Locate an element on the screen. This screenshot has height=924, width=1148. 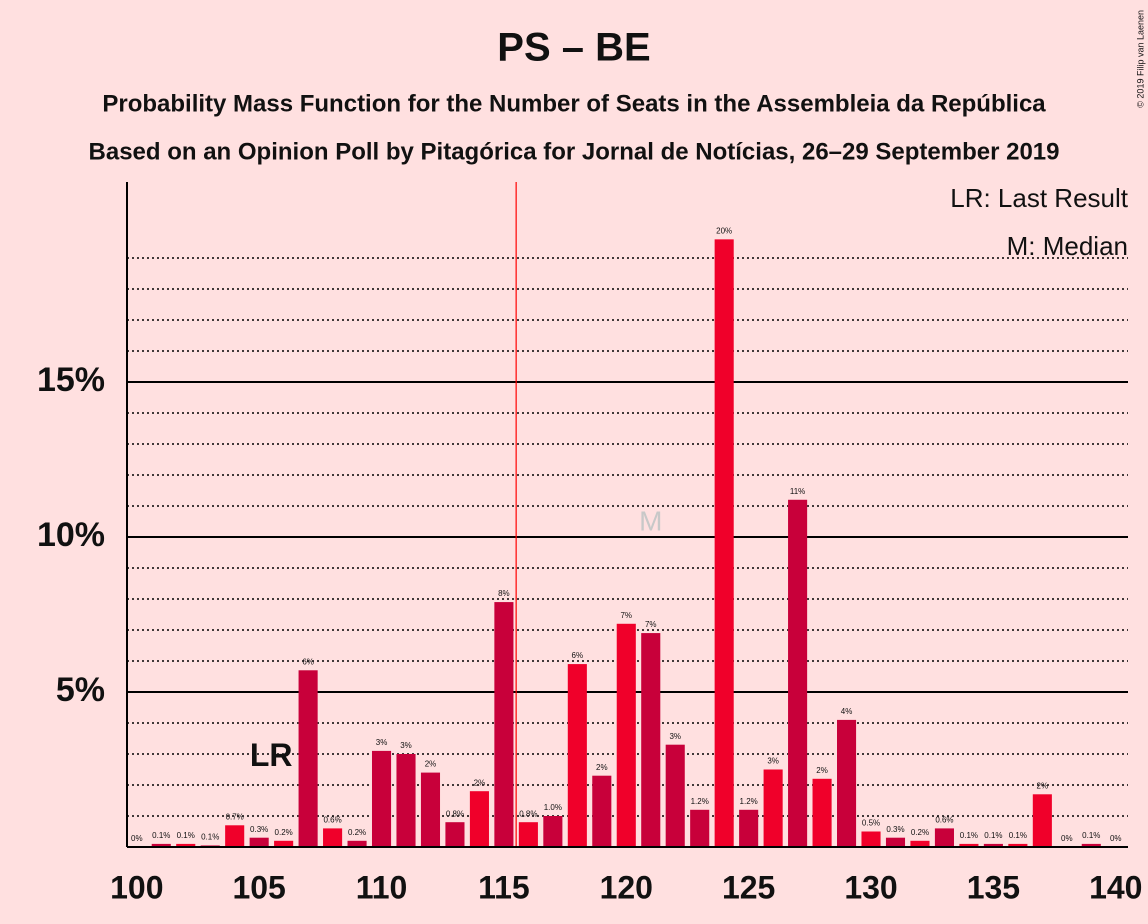
value-label: 20% is located at coordinates (724, 230).